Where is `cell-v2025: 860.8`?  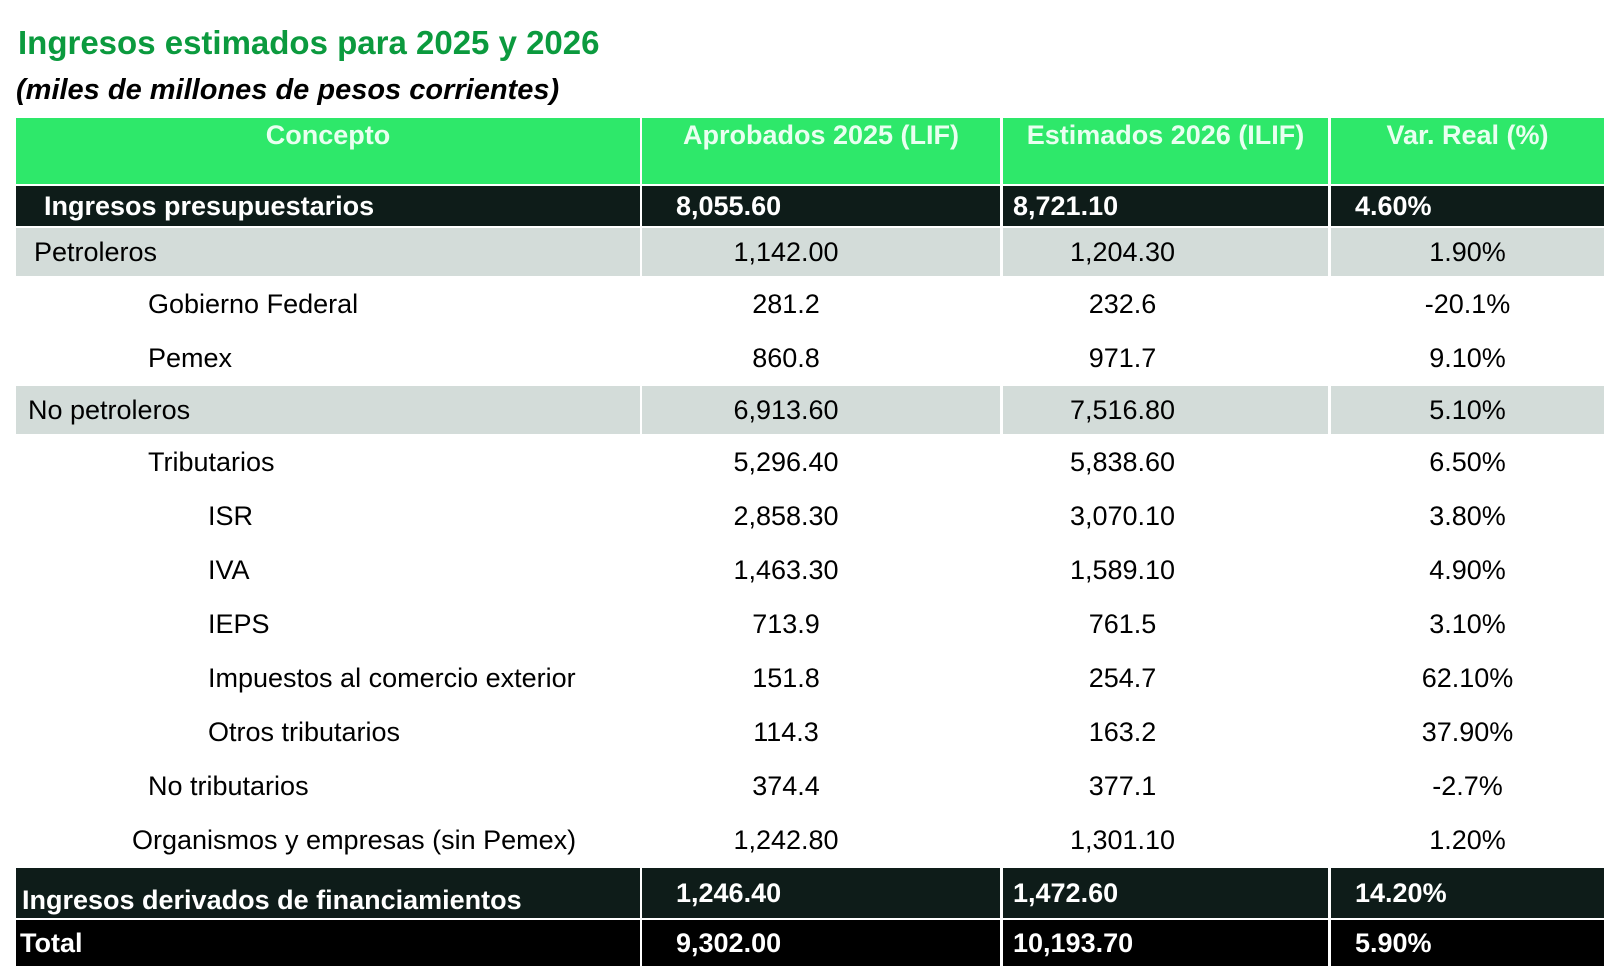
cell-v2025: 860.8 is located at coordinates (821, 358).